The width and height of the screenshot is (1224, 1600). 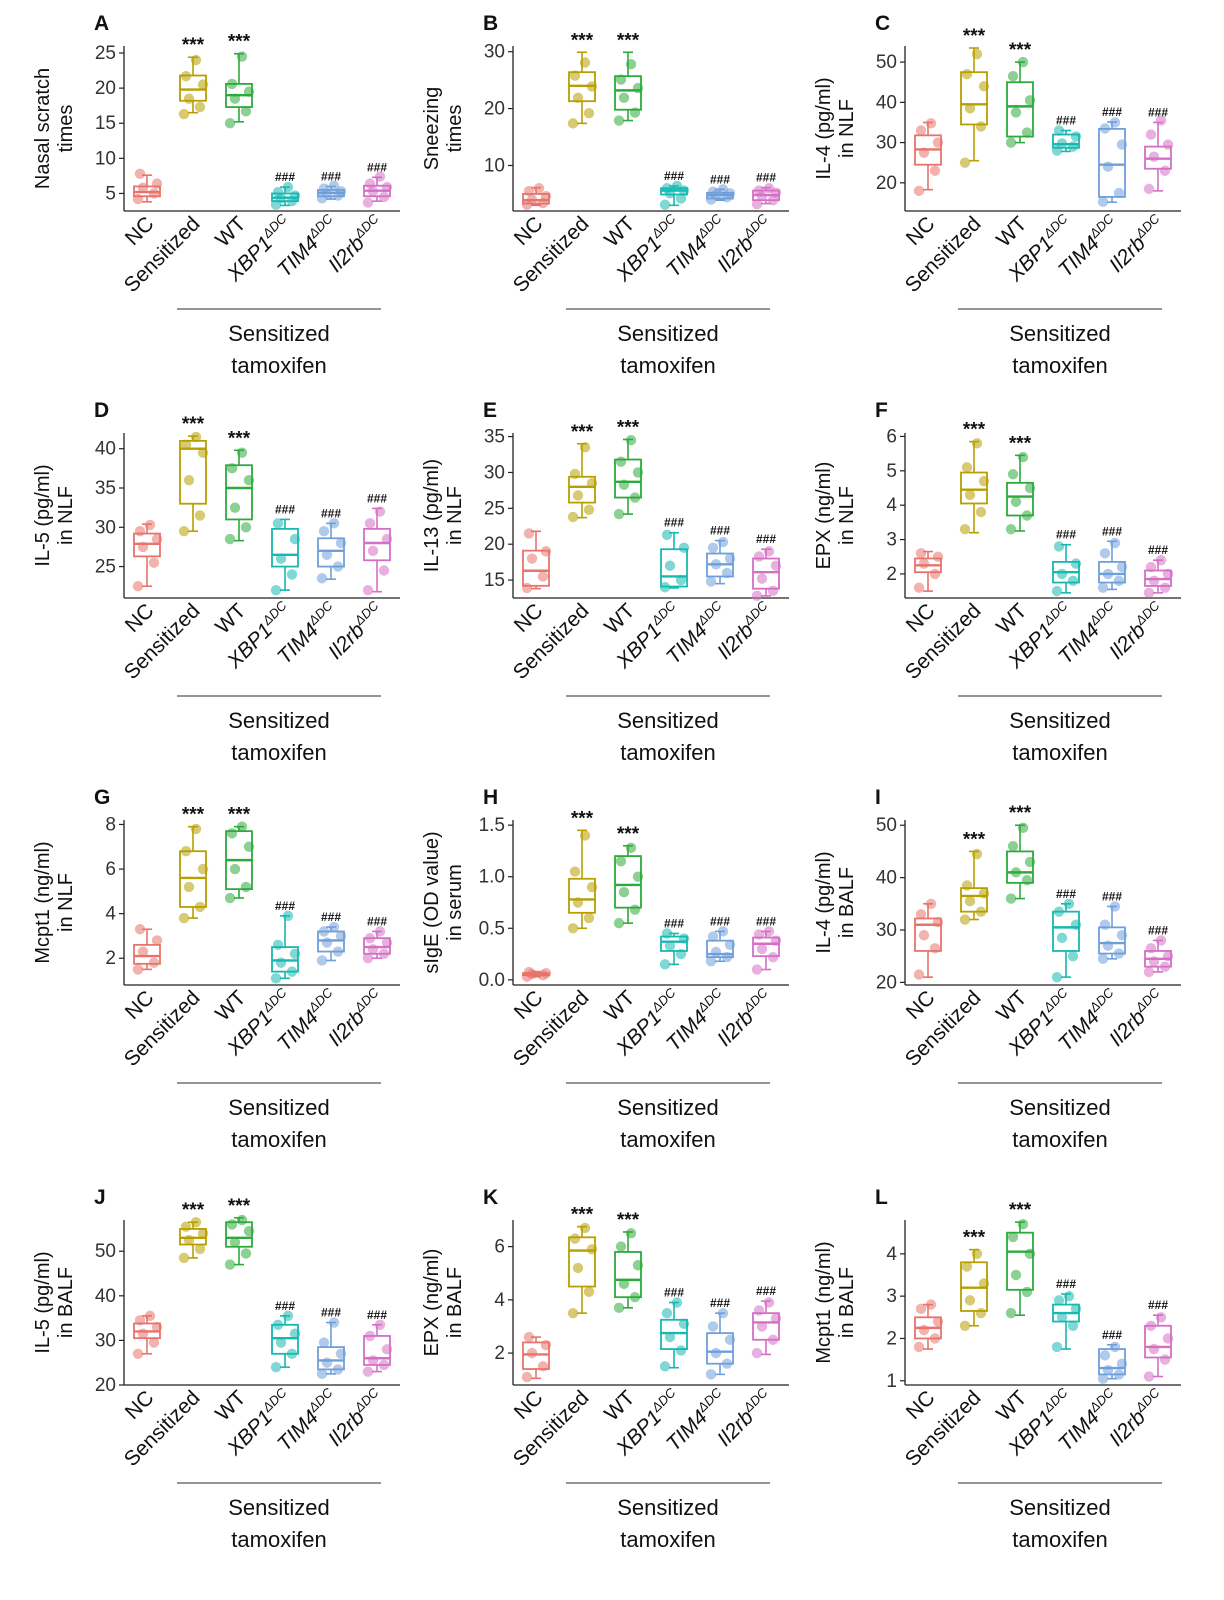 What do you see at coordinates (432, 1303) in the screenshot?
I see `y-axis-label-line: EPX (ng/ml)` at bounding box center [432, 1303].